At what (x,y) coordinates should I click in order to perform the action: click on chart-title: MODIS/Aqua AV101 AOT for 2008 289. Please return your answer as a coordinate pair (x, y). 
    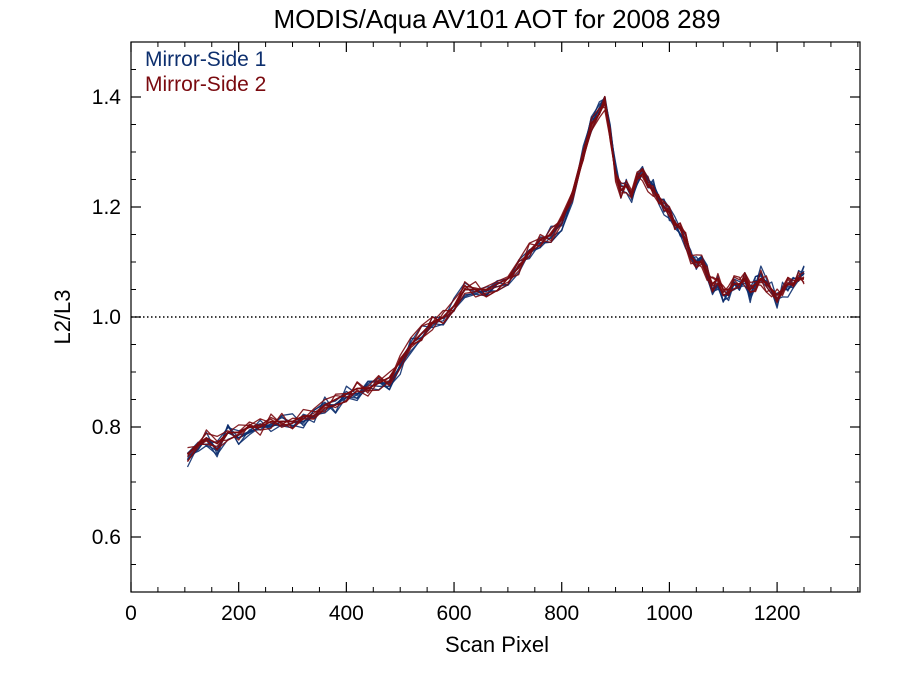
    Looking at the image, I should click on (496, 19).